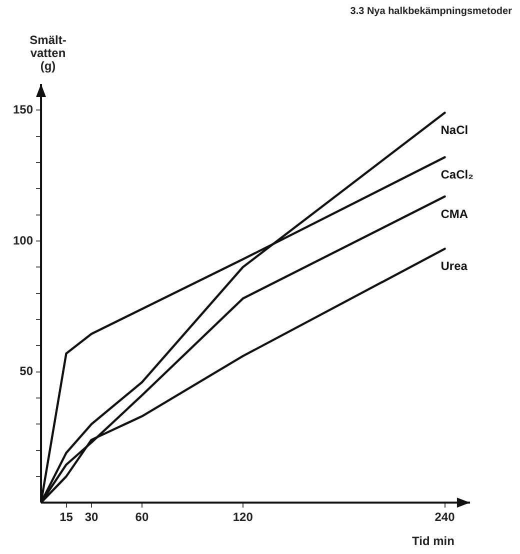 The image size is (520, 554). I want to click on y-axis-title: Smält- vatten (g), so click(48, 53).